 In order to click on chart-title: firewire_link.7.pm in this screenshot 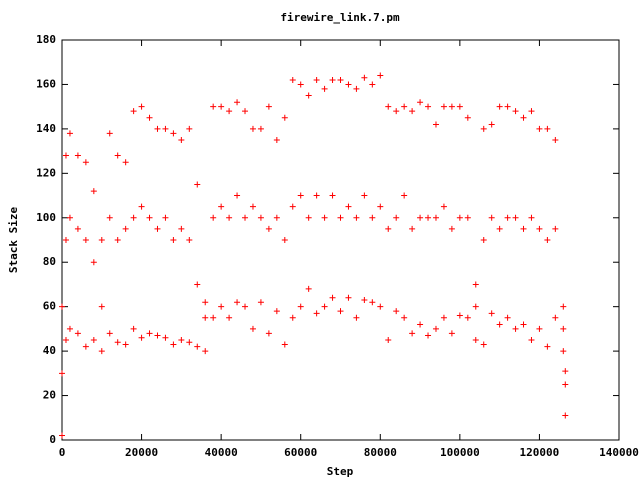, I will do `click(340, 17)`.